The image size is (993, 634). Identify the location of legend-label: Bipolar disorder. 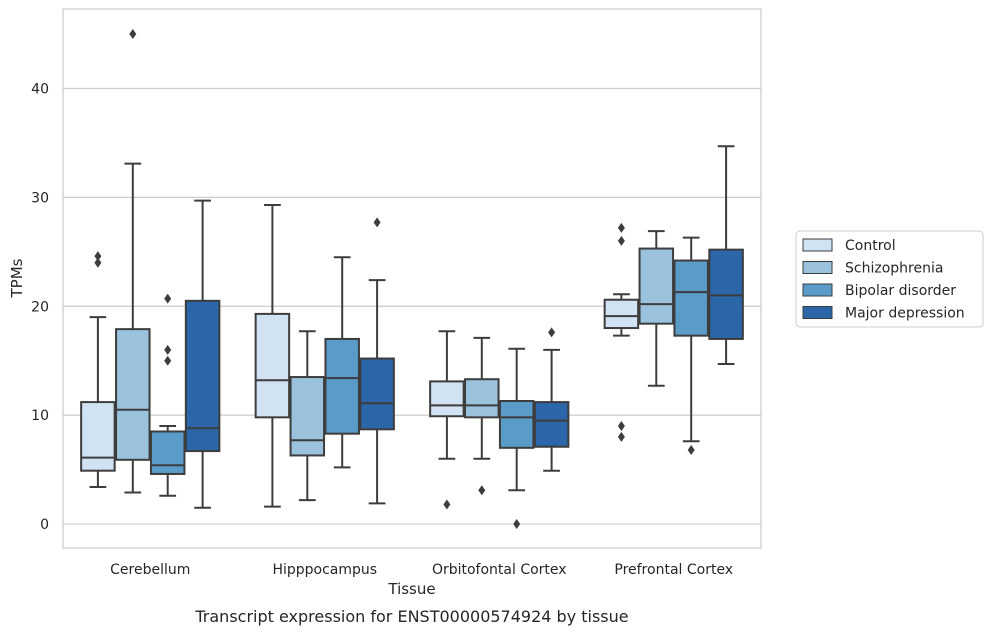
(900, 291).